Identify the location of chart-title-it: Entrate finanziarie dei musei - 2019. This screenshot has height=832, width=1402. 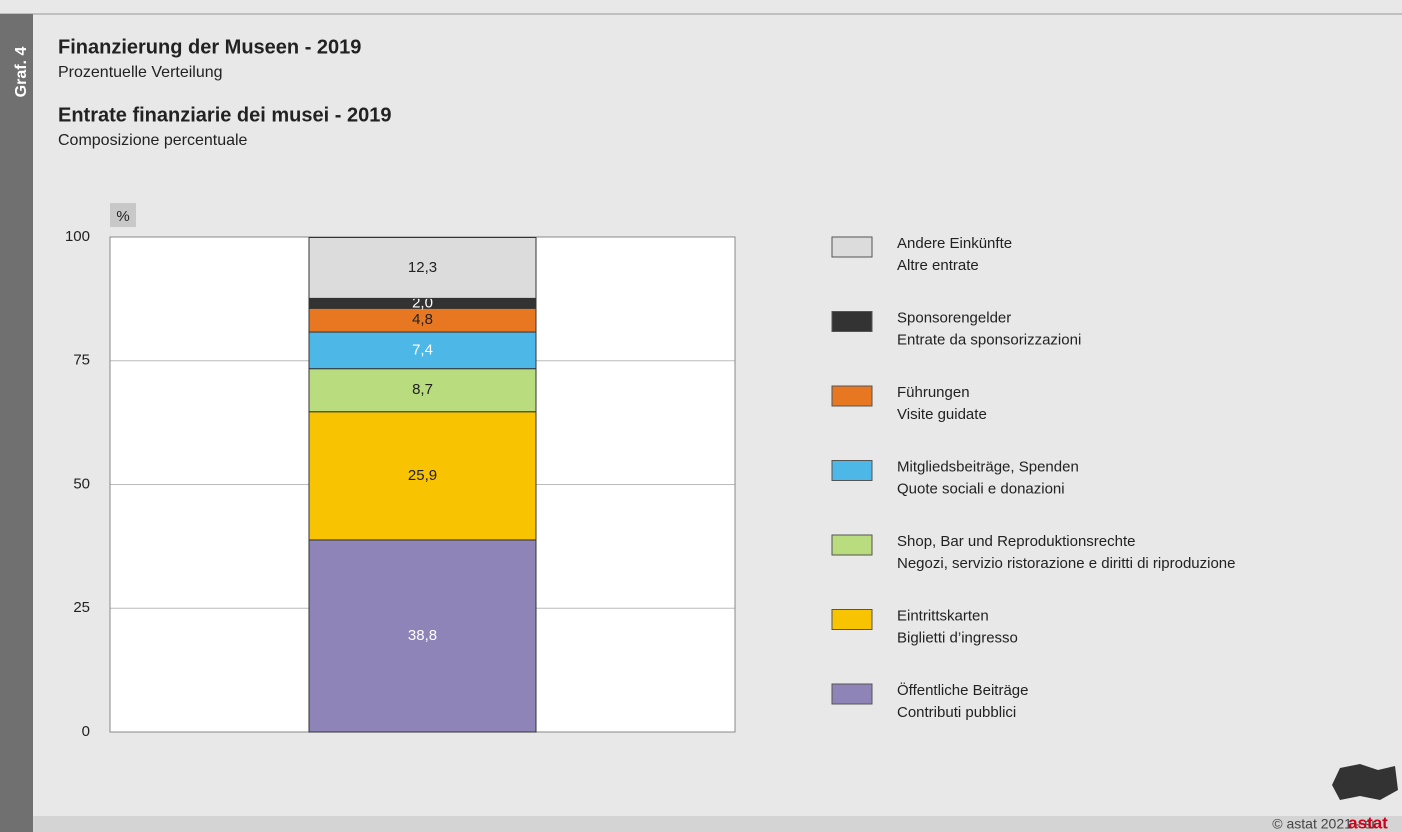
(224, 115).